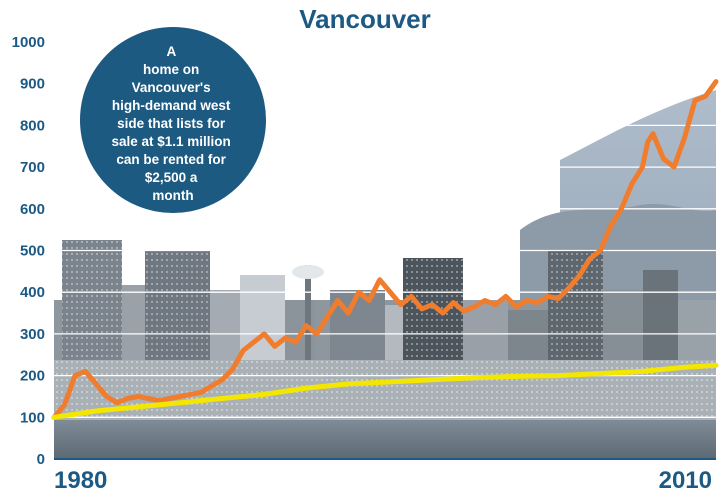 This screenshot has width=722, height=501. What do you see at coordinates (171, 105) in the screenshot?
I see `annotation-line: high-demand west` at bounding box center [171, 105].